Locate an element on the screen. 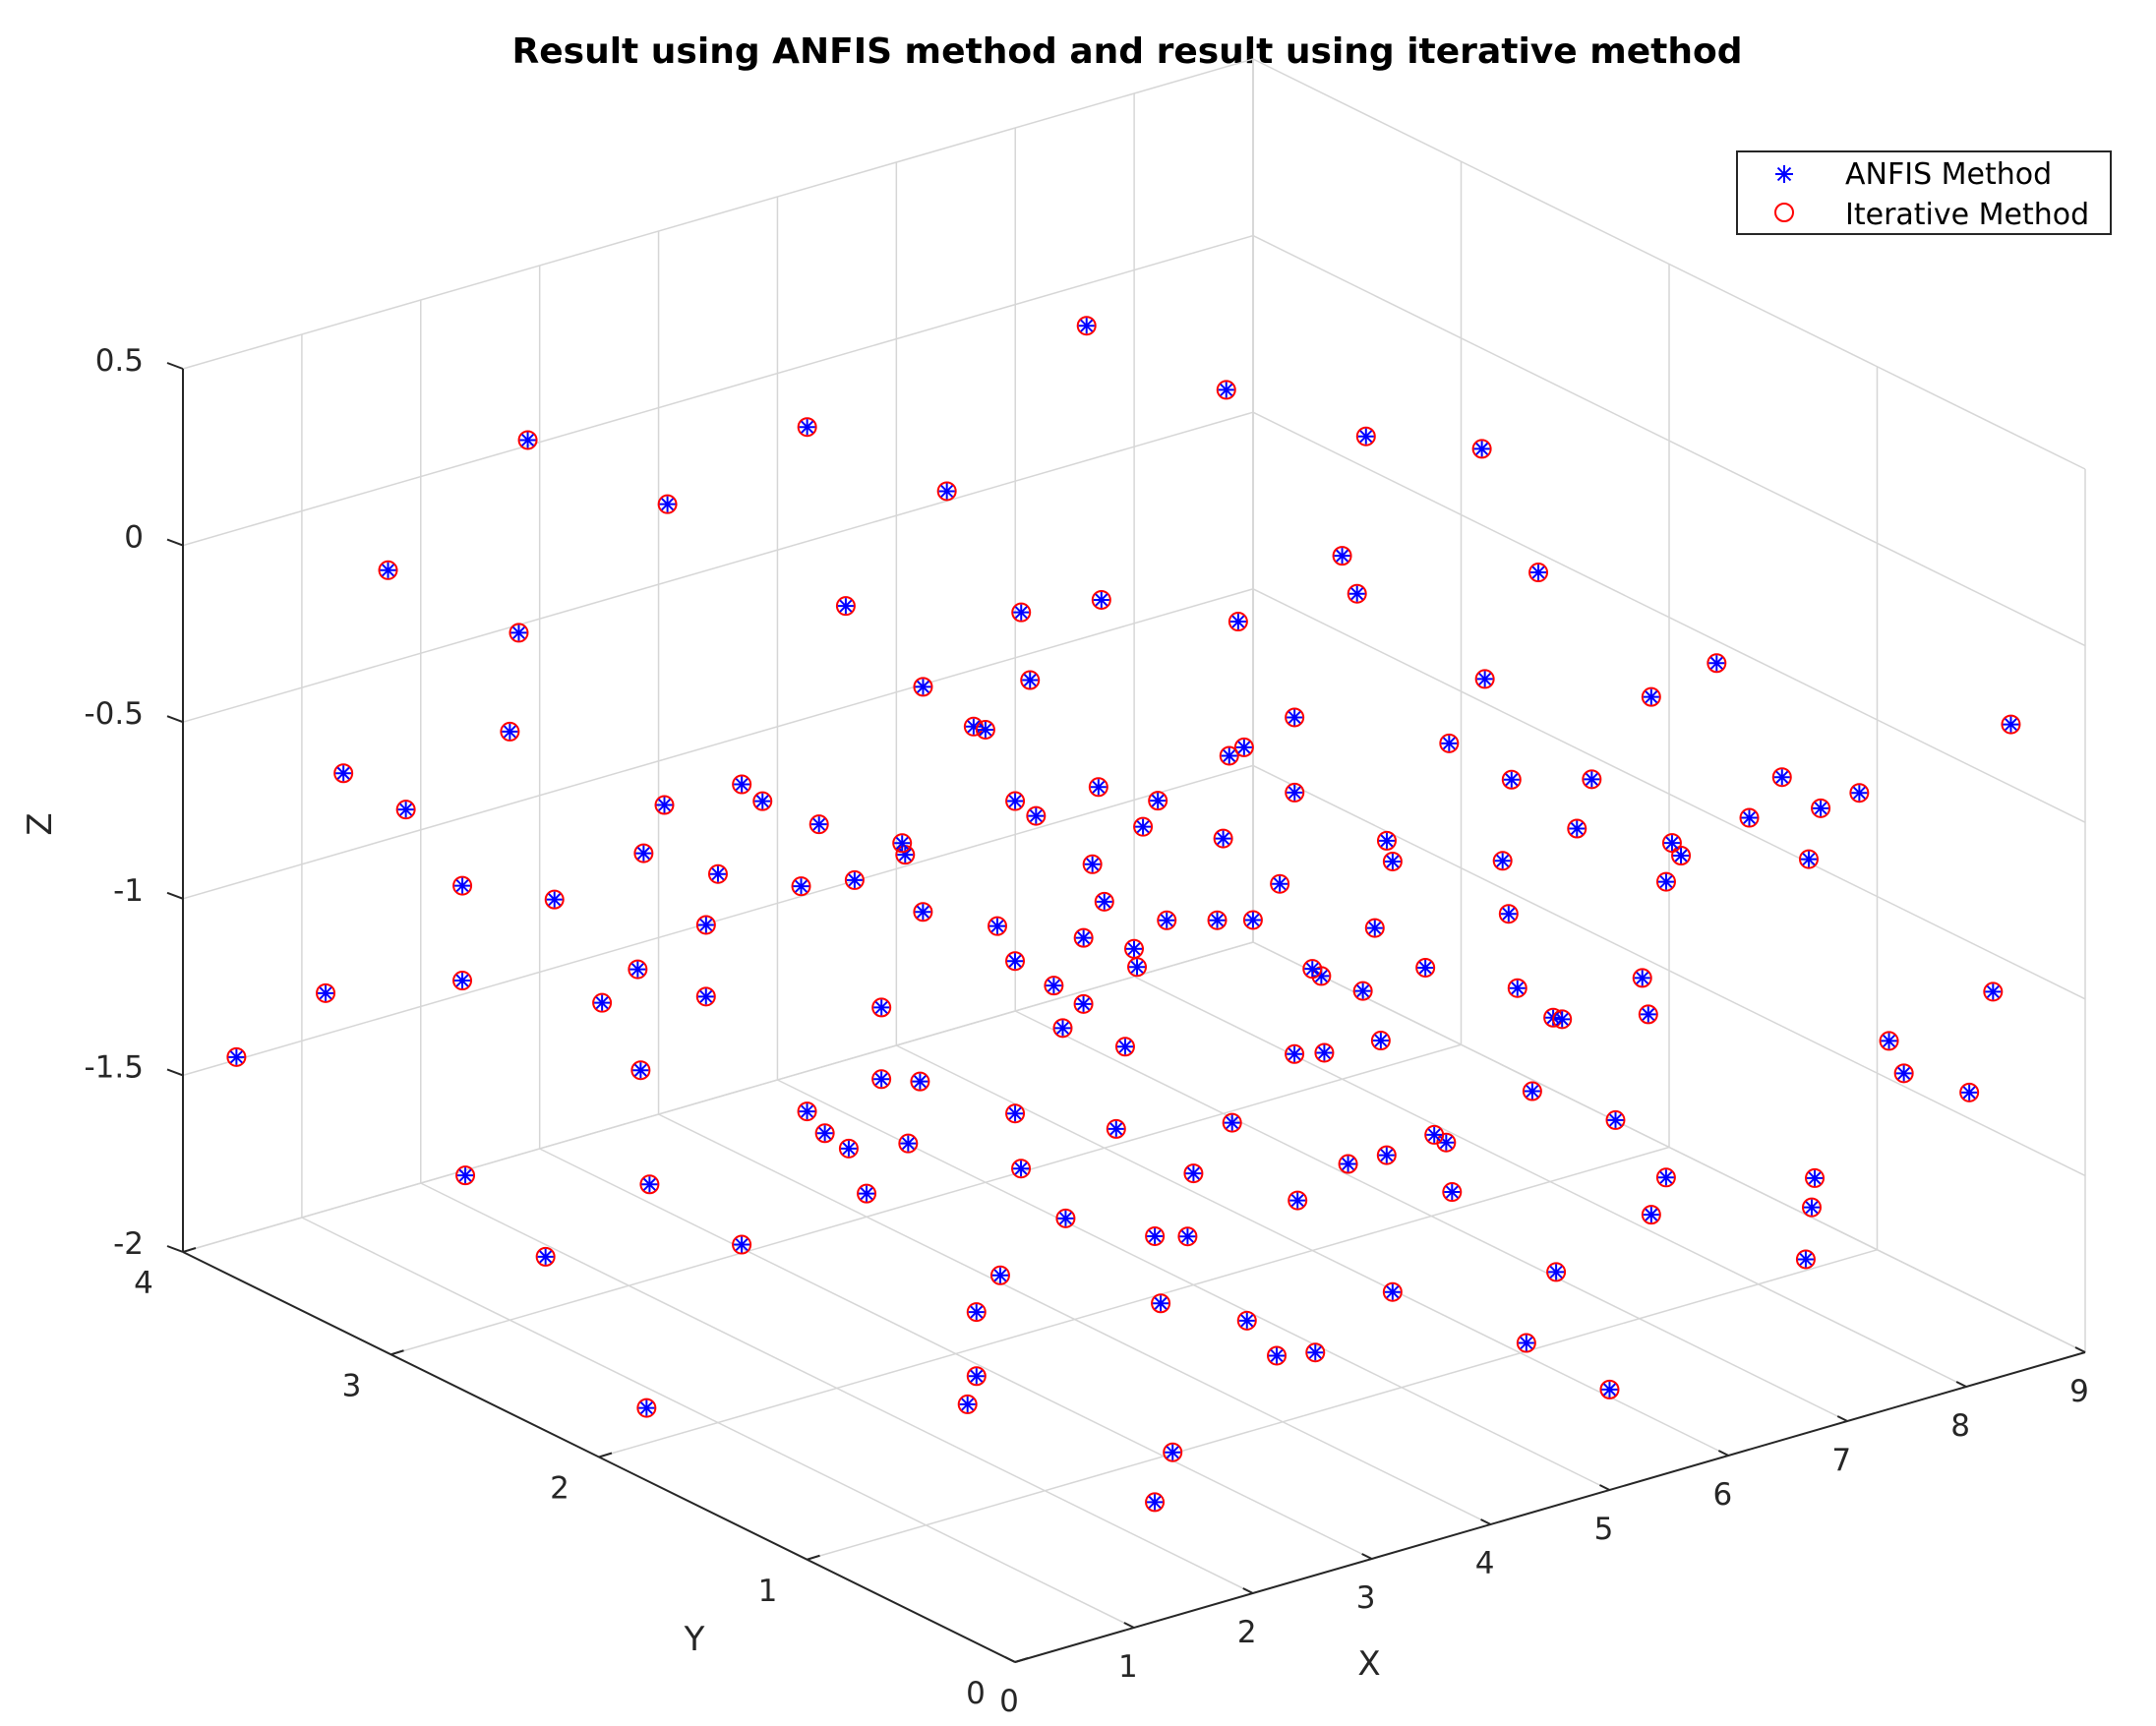 This screenshot has width=2156, height=1726. z-tick-label: -1.5 is located at coordinates (115, 1067).